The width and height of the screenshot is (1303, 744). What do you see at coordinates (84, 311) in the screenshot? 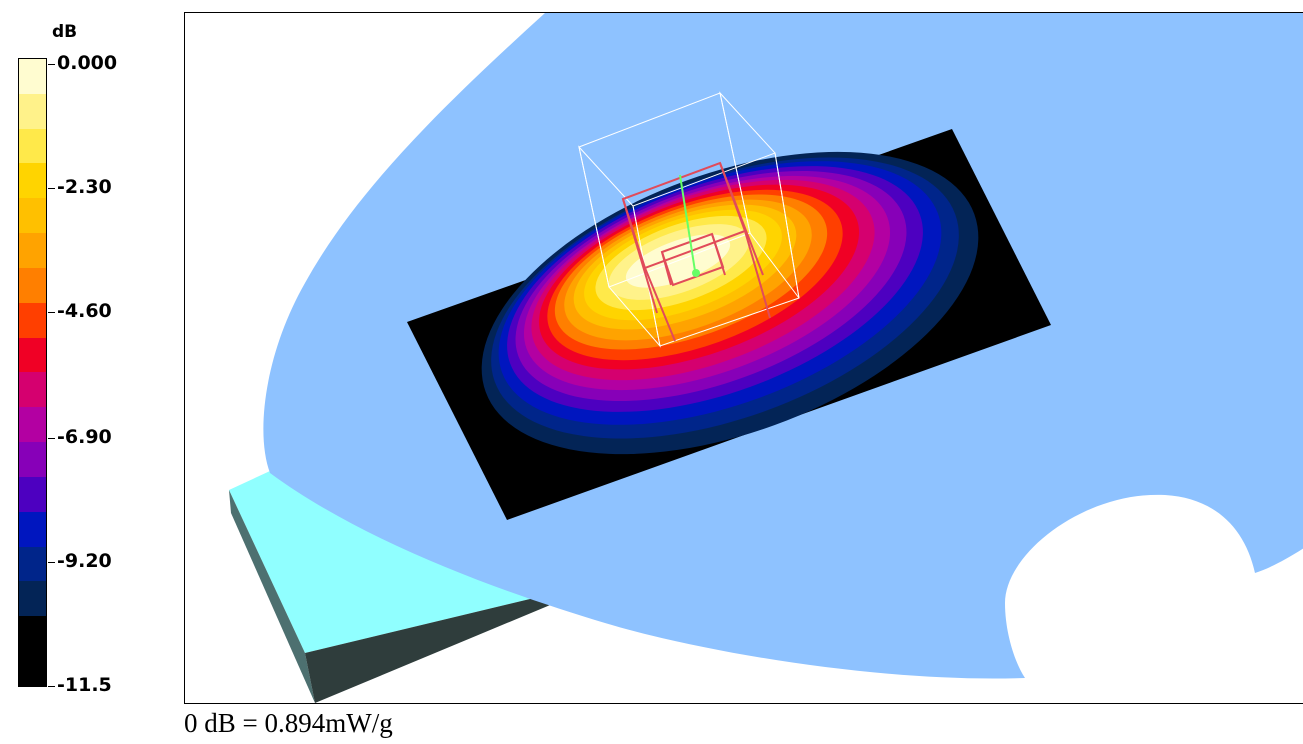
I see `colorbar-tick-label: -4.60` at bounding box center [84, 311].